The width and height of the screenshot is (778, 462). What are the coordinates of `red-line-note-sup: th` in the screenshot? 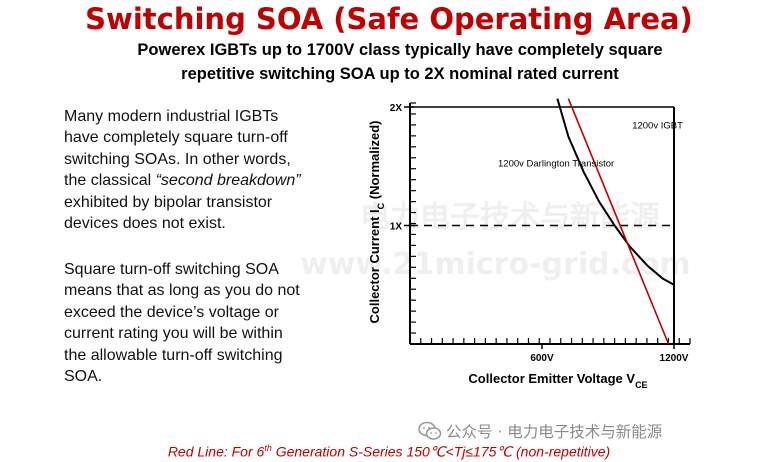 It's located at (268, 448).